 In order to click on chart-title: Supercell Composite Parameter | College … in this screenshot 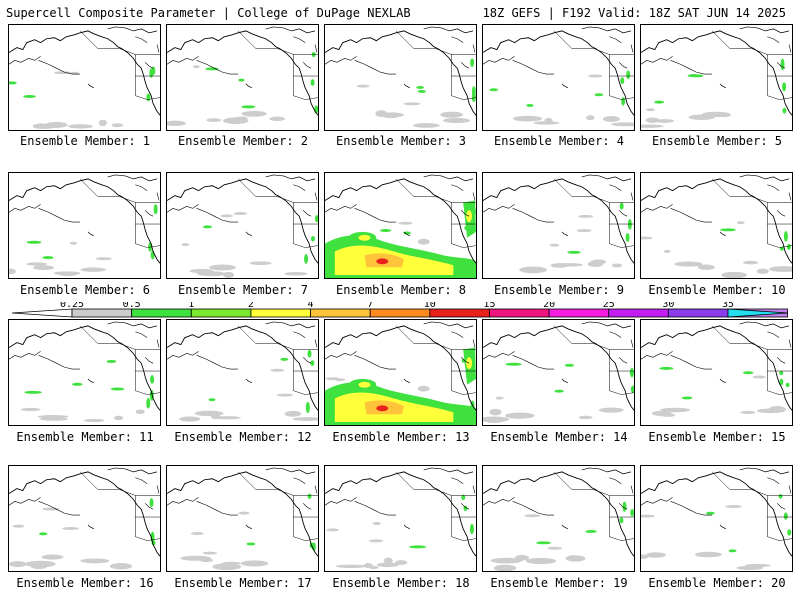, I will do `click(208, 13)`.